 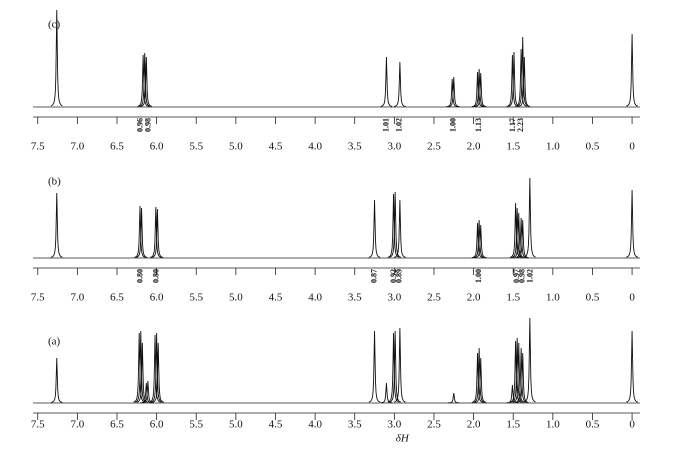 I want to click on integral-label: 2.23, so click(x=520, y=125).